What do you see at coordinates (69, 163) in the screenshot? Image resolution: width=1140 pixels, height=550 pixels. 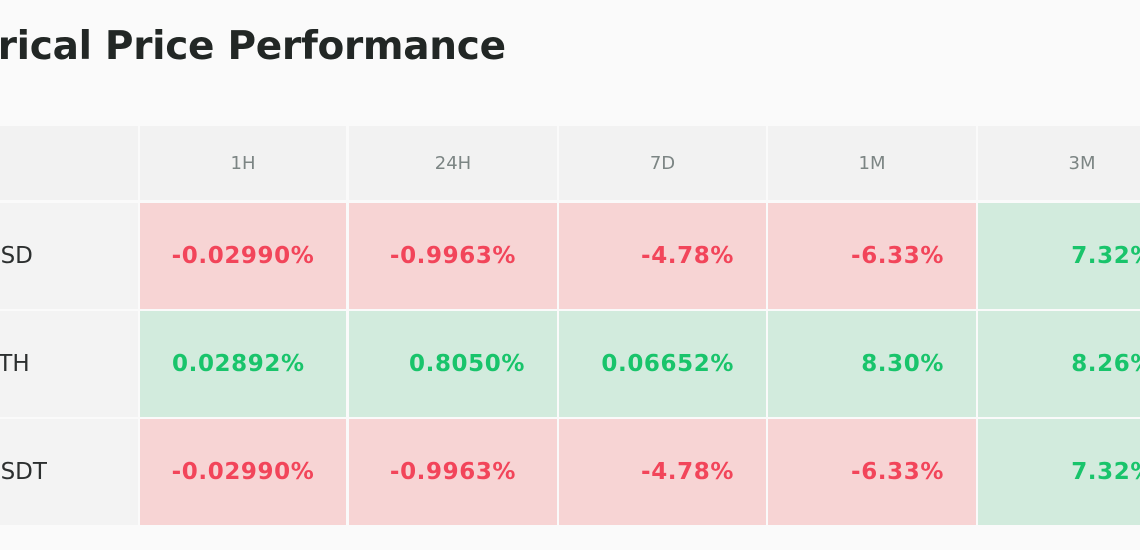 I see `table-corner-cell` at bounding box center [69, 163].